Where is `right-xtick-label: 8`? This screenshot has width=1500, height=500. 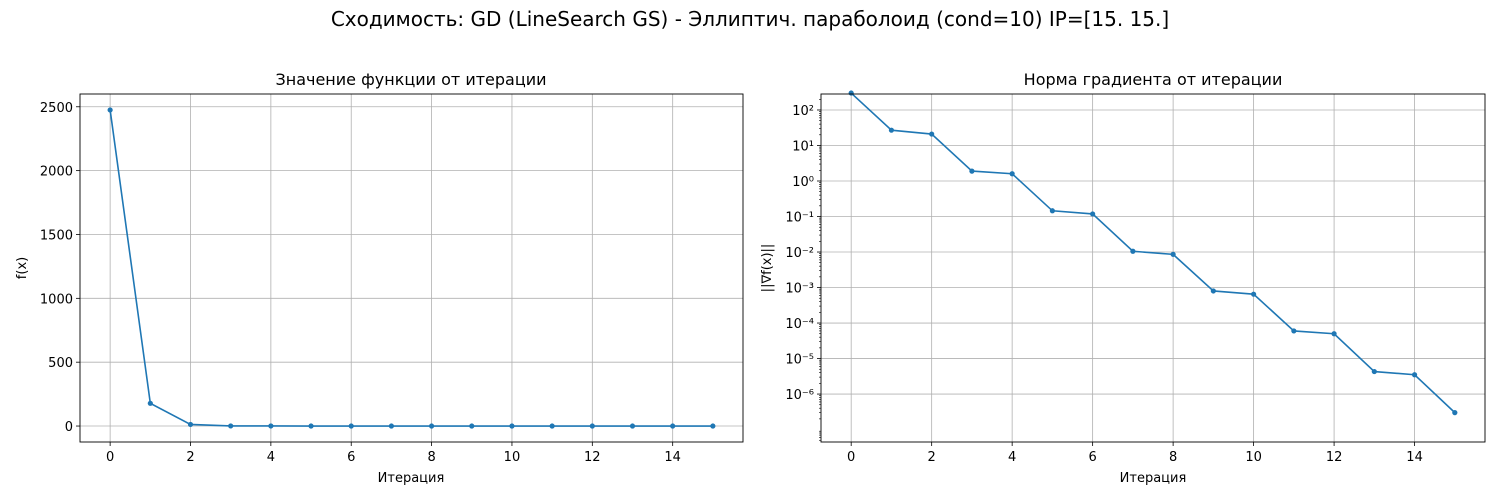 right-xtick-label: 8 is located at coordinates (1173, 457).